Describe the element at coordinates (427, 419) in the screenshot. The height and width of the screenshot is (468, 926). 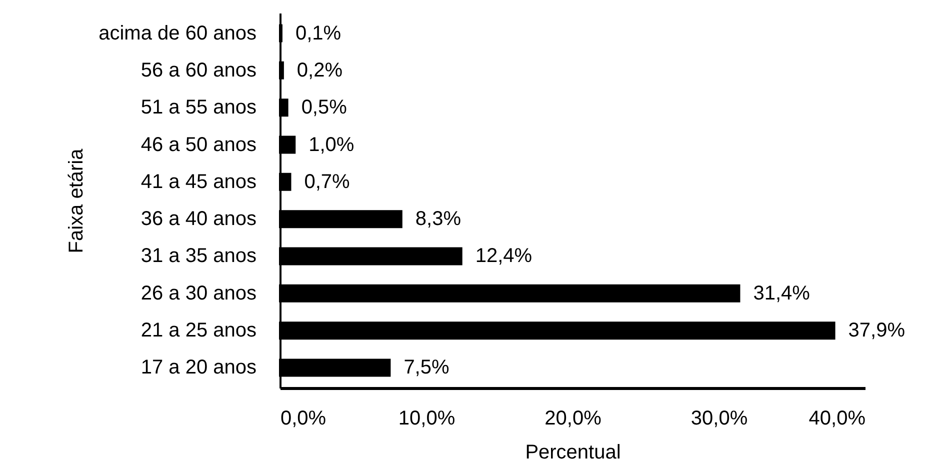
I see `x-tick-label: 10,0%` at that location.